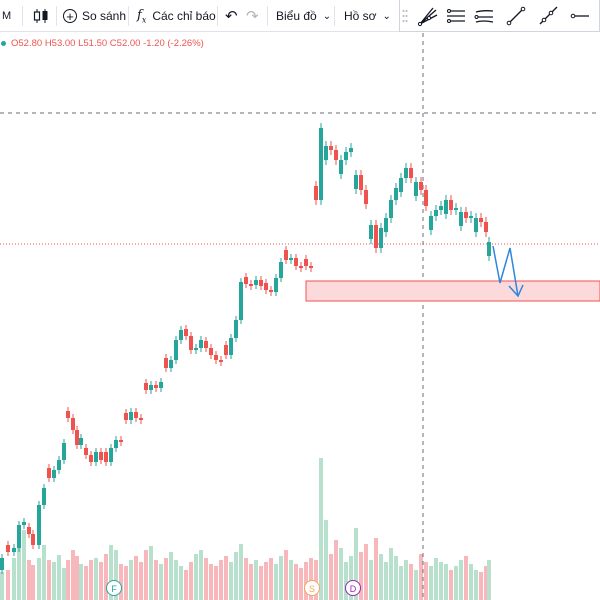 The height and width of the screenshot is (600, 600). I want to click on compare-label: So sánh, so click(104, 16).